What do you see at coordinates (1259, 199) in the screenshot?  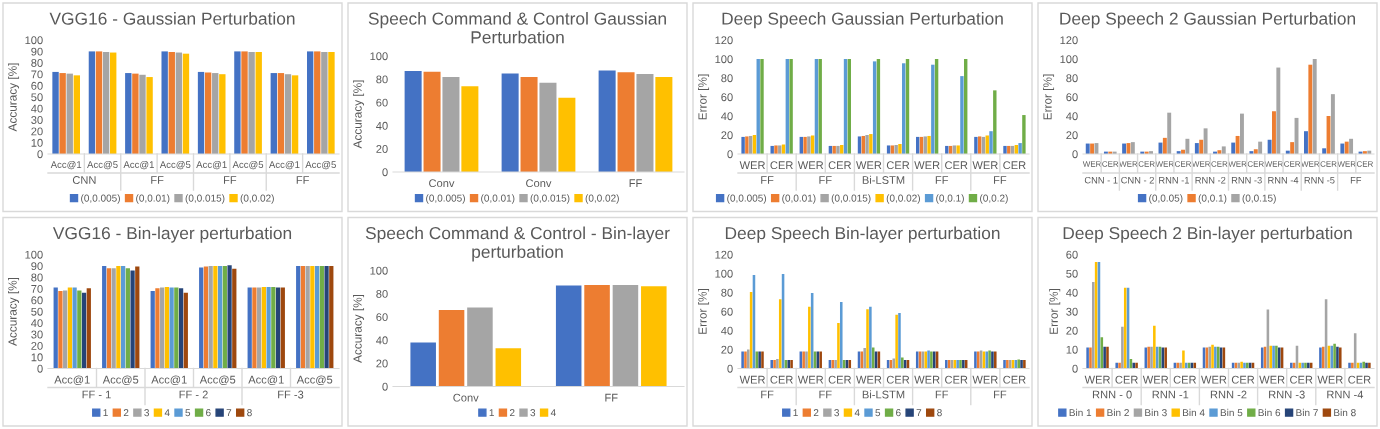 I see `legend-label: (0,0.15)` at bounding box center [1259, 199].